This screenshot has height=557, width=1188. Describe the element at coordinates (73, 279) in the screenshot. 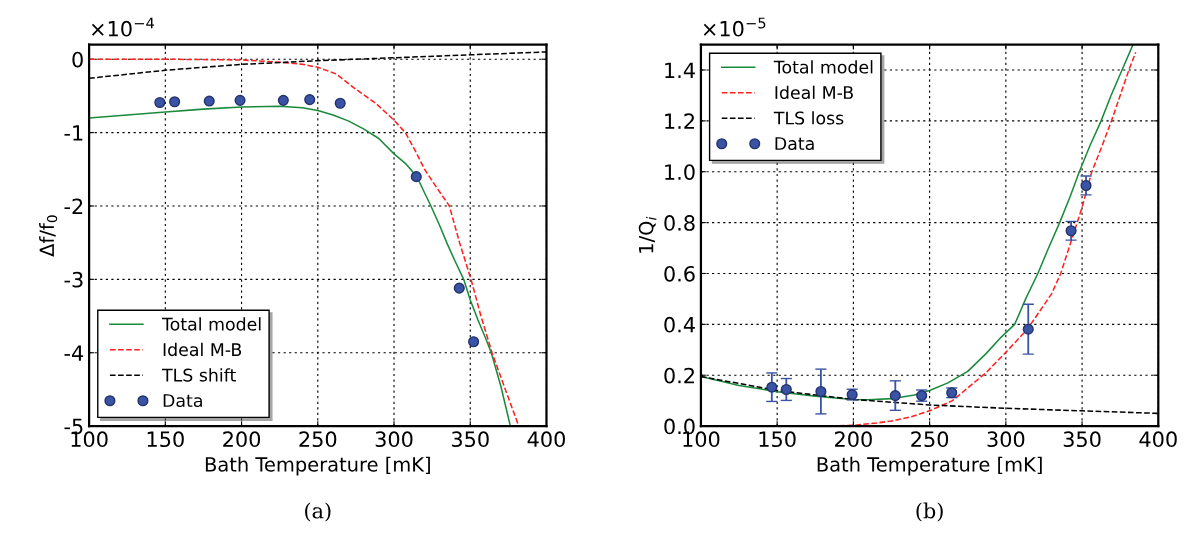

I see `y-tick-label: -3` at that location.